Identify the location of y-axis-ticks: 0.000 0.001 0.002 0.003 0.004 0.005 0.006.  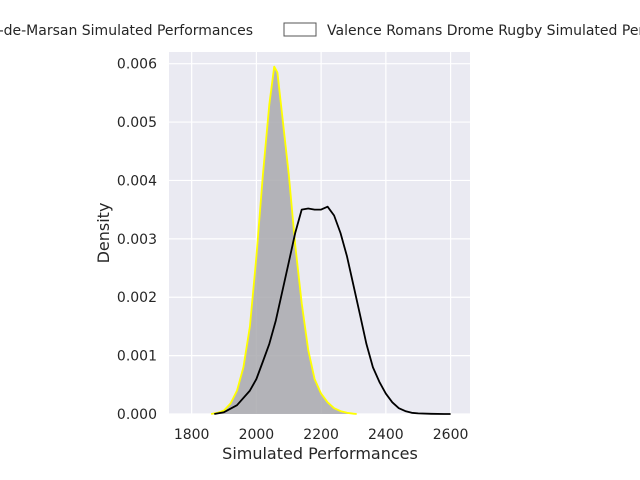
(137, 240).